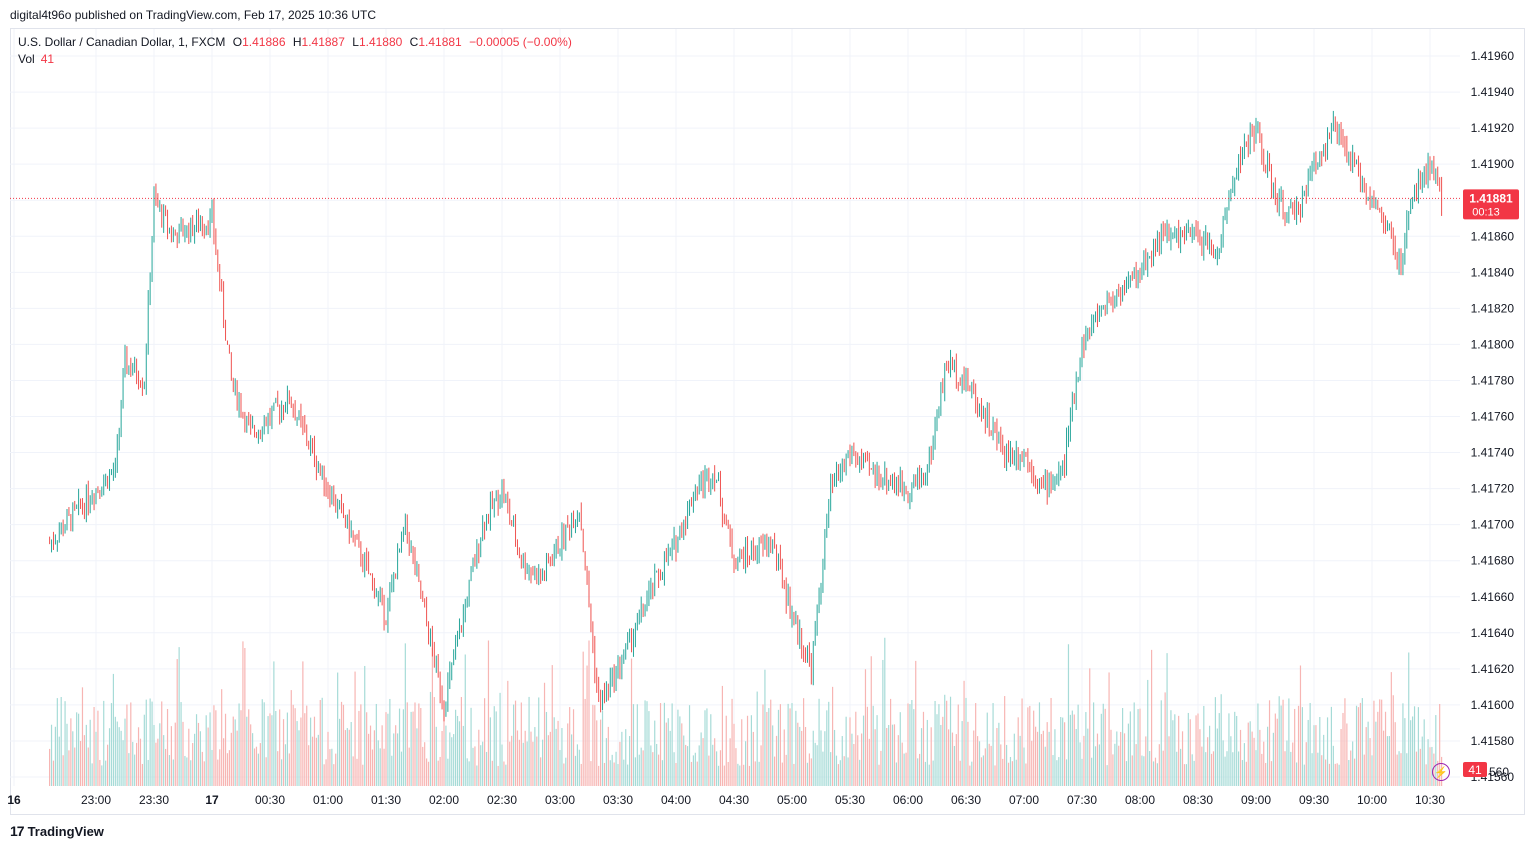 The height and width of the screenshot is (849, 1534). Describe the element at coordinates (26, 59) in the screenshot. I see `volume-label: Vol` at that location.